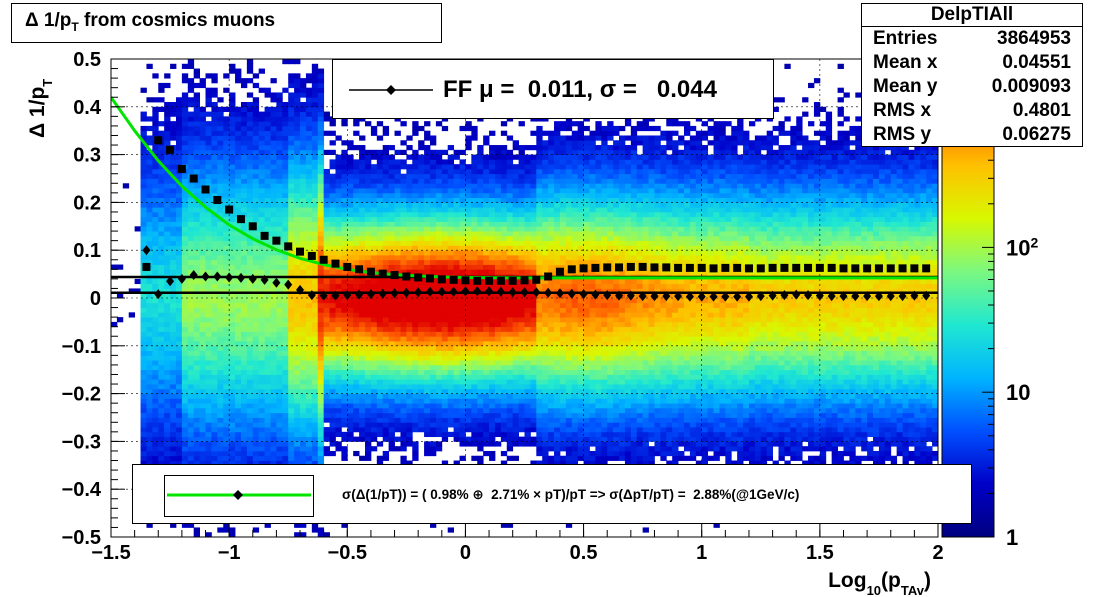 This screenshot has width=1105, height=597. What do you see at coordinates (1036, 62) in the screenshot?
I see `stats-value: 0.04551` at bounding box center [1036, 62].